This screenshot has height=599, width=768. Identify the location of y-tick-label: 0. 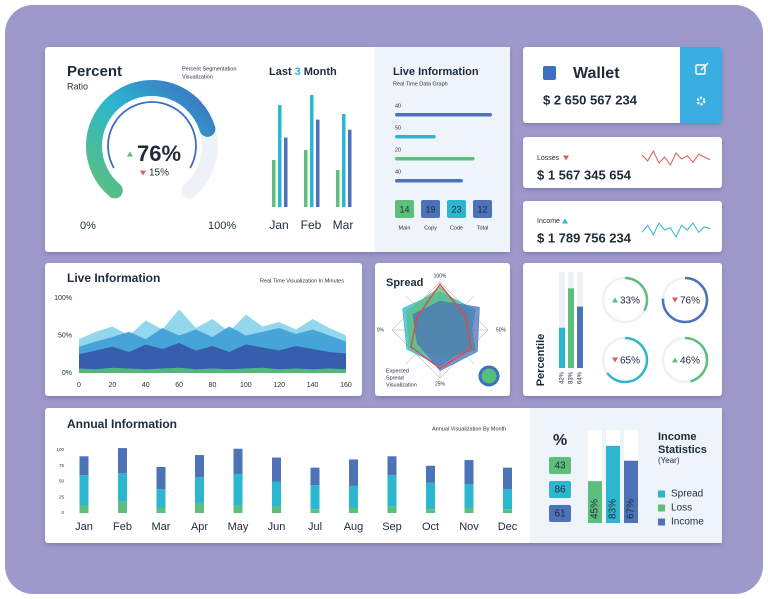
(62, 512).